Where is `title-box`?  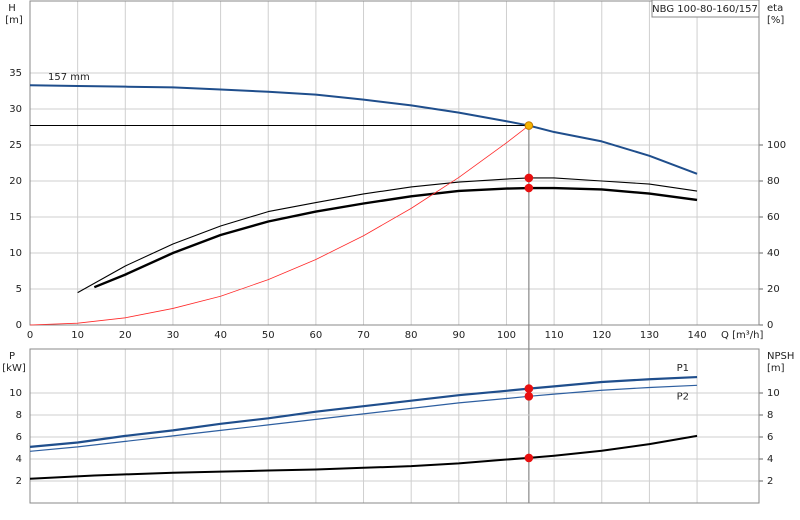 title-box is located at coordinates (705, 9).